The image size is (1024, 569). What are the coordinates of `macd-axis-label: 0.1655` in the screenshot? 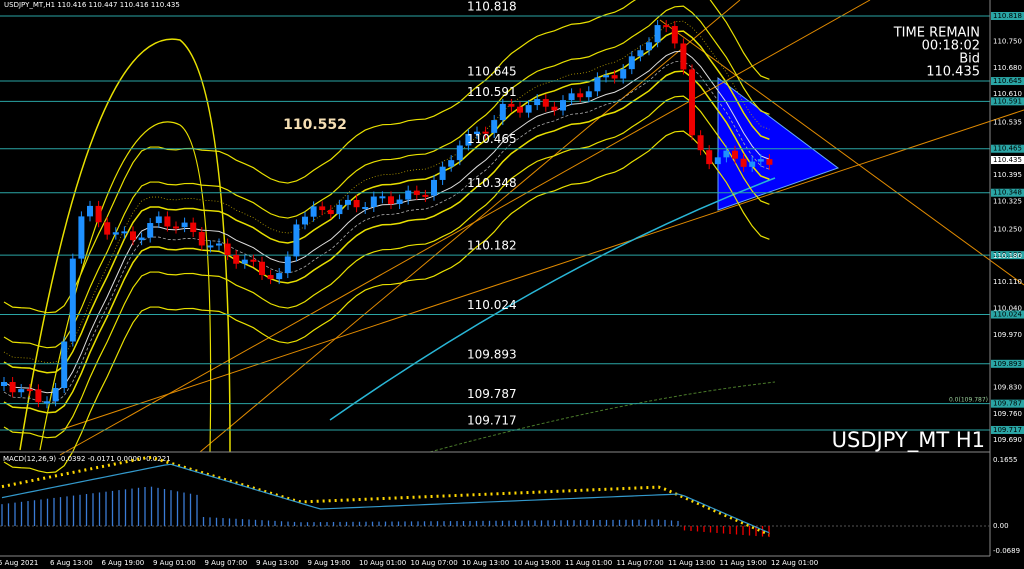 It's located at (1005, 460).